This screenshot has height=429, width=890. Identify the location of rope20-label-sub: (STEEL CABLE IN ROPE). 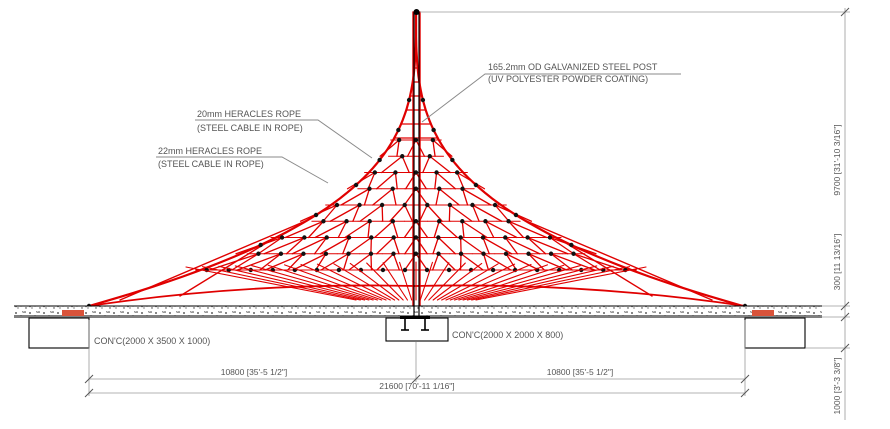
(250, 128).